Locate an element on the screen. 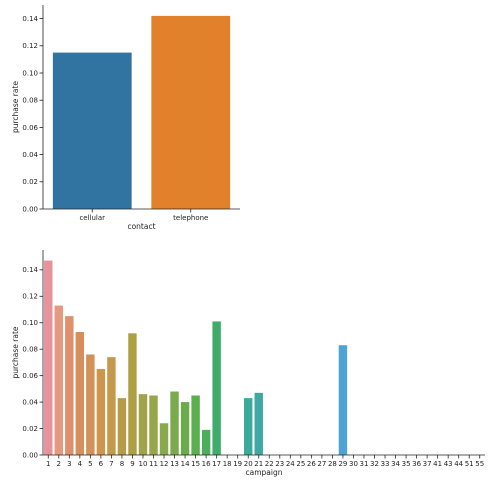 The image size is (499, 481). x-tick-label: telephone is located at coordinates (190, 218).